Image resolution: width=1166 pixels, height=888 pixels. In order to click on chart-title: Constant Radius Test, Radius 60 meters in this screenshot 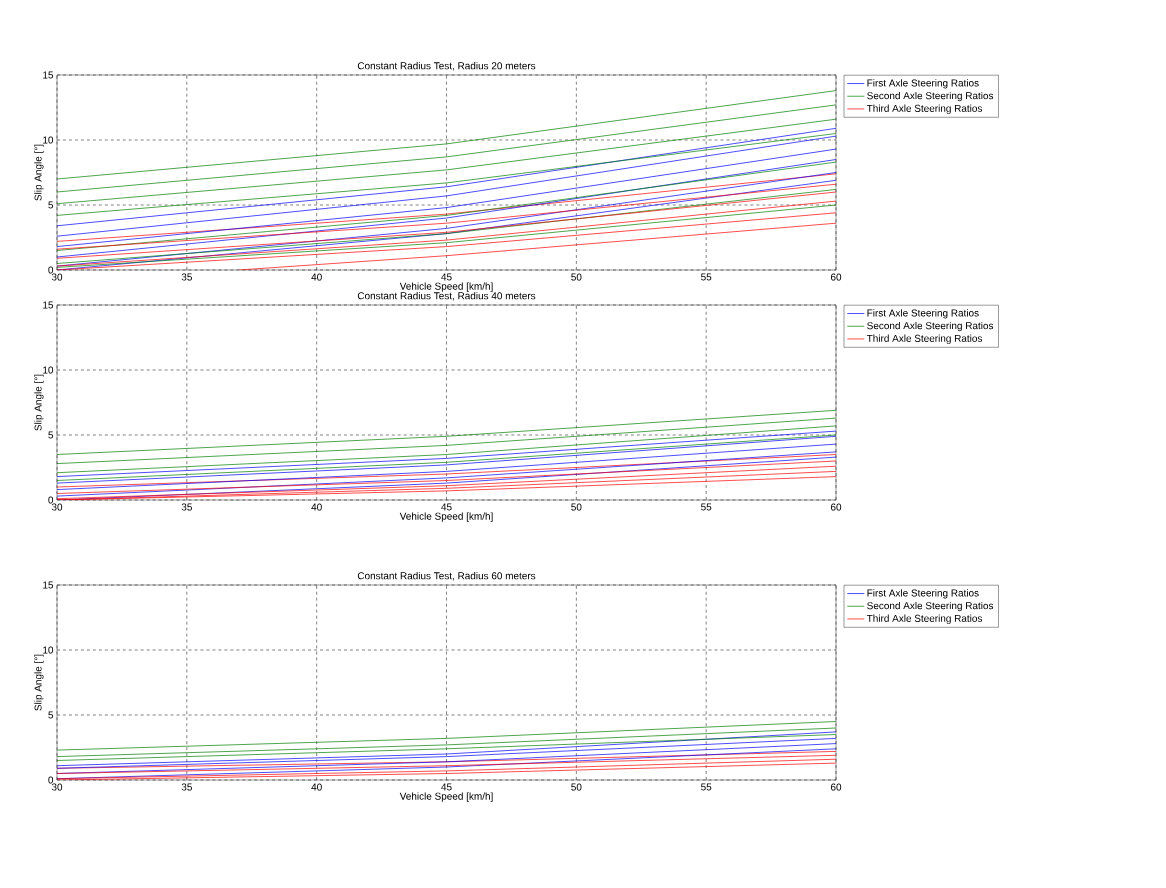, I will do `click(446, 576)`.